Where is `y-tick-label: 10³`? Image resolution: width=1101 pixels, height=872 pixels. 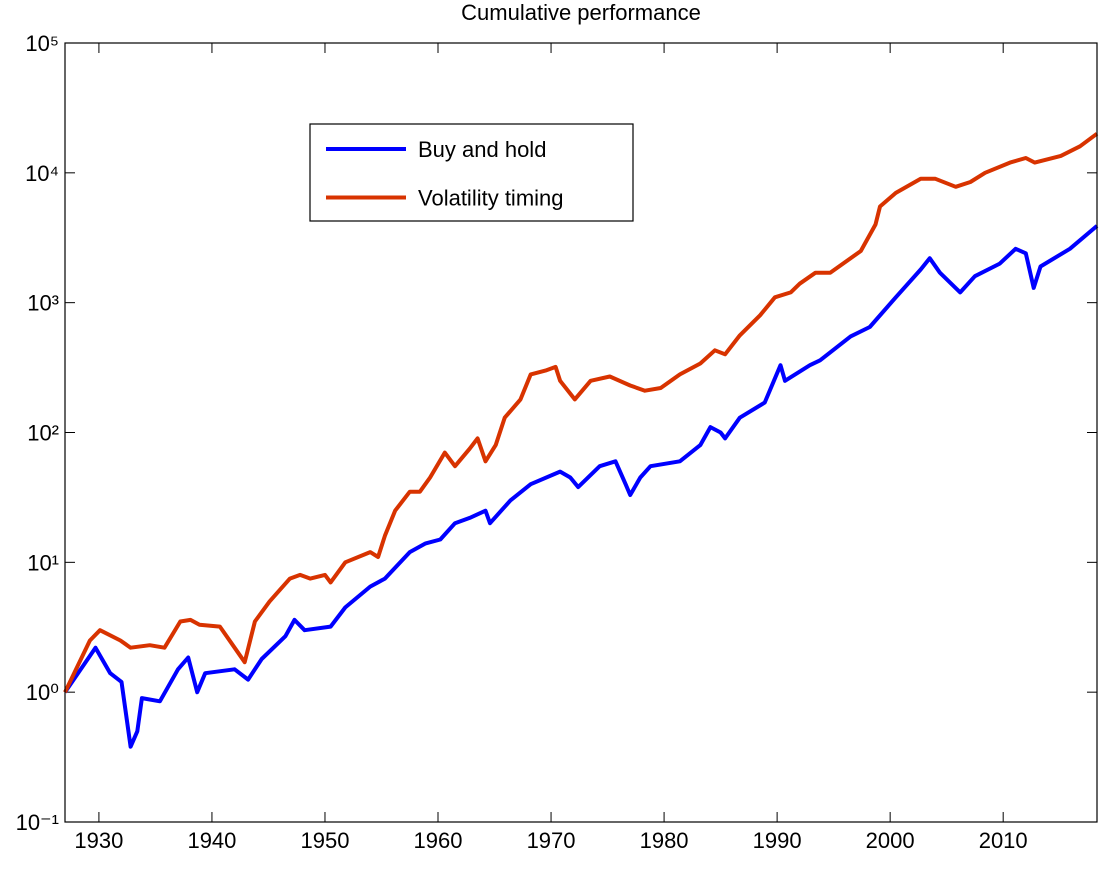 y-tick-label: 10³ is located at coordinates (43, 303).